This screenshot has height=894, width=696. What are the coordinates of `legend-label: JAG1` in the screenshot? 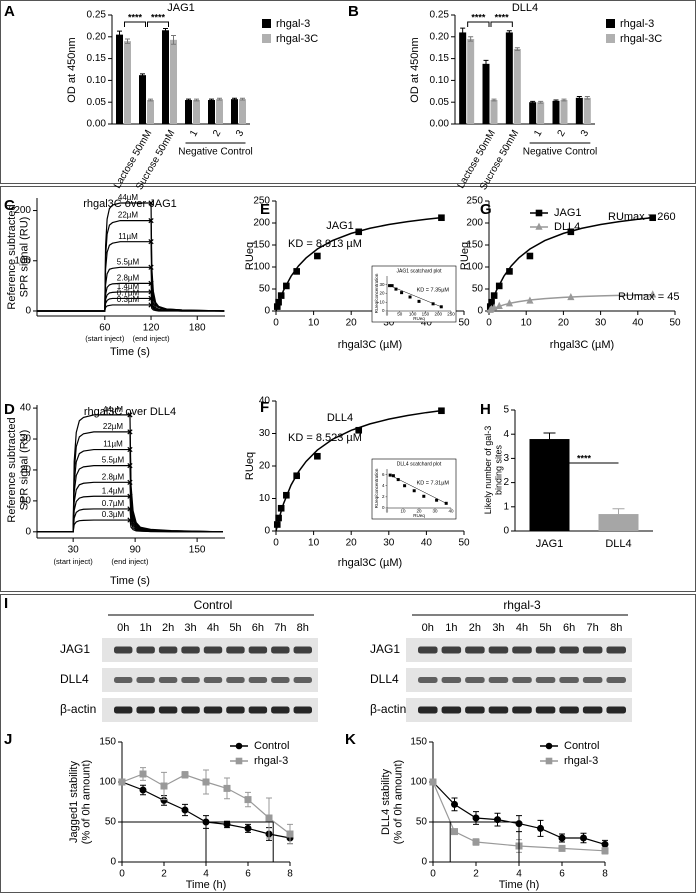 It's located at (568, 213).